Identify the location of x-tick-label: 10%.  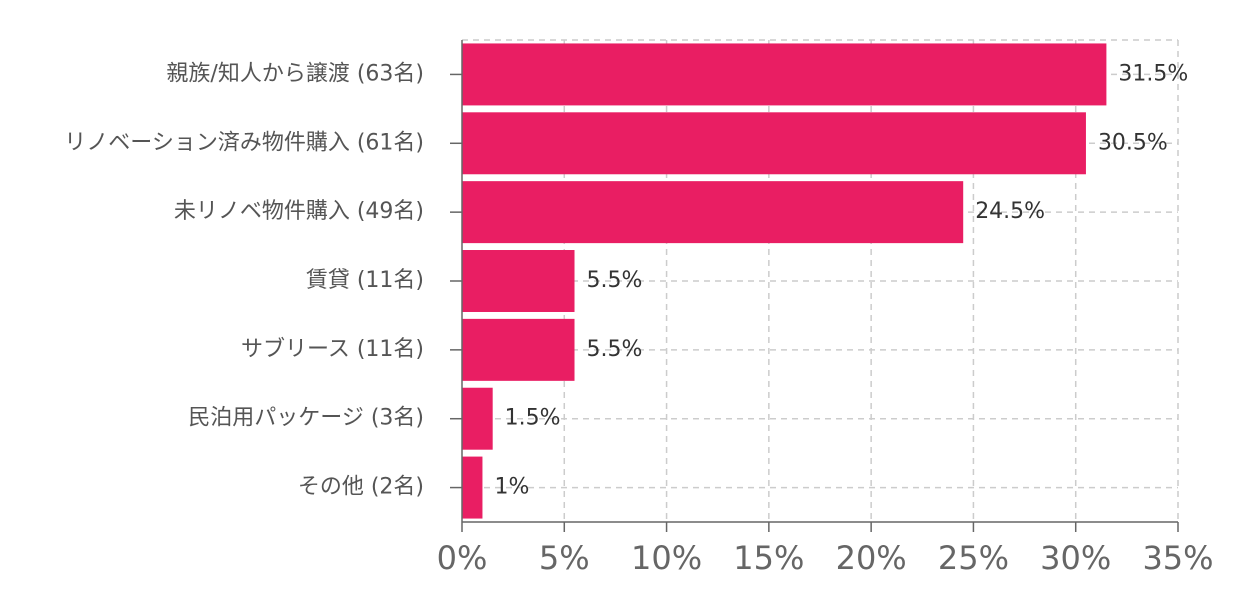
(666, 558).